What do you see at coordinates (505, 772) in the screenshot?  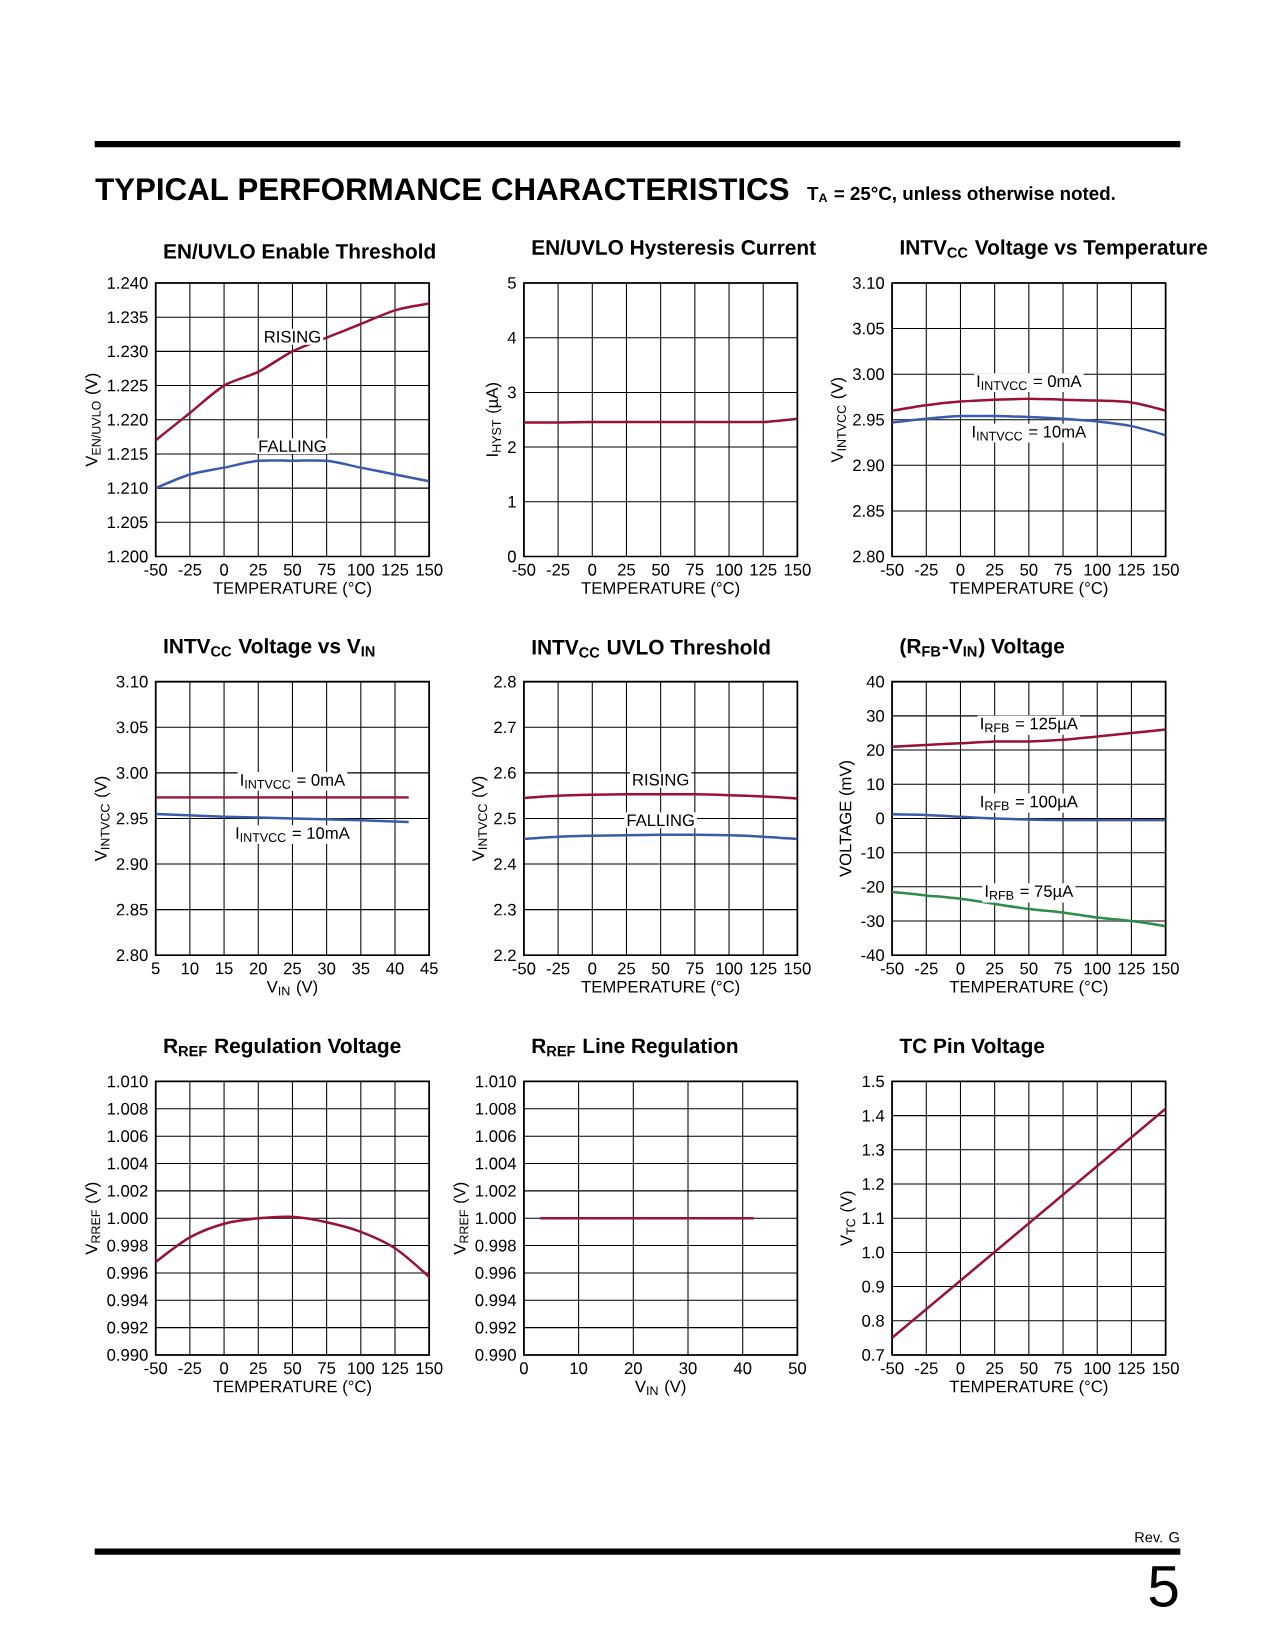 I see `y-tick-label: 2.6` at bounding box center [505, 772].